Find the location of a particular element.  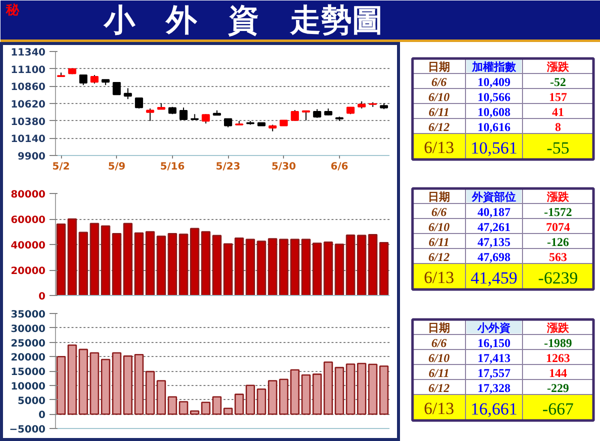

text: 17,413 is located at coordinates (494, 358).